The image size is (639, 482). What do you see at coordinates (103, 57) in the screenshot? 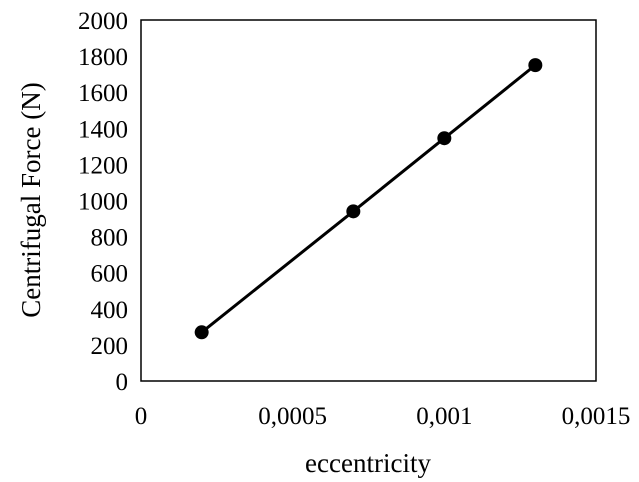
I see `y-tick-label: 1800` at bounding box center [103, 57].